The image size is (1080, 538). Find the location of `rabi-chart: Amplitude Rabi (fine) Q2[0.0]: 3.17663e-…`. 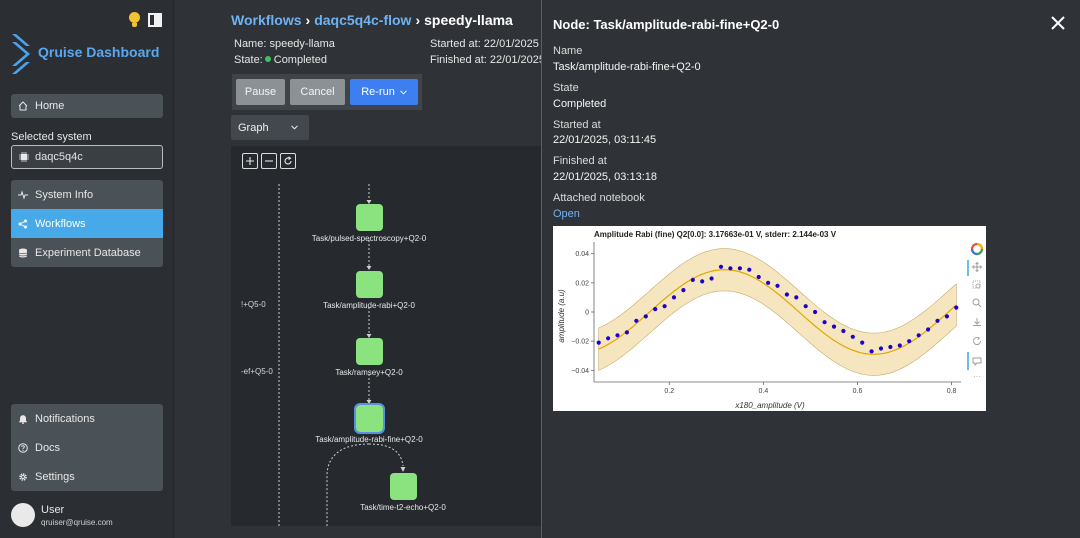

rabi-chart: Amplitude Rabi (fine) Q2[0.0]: 3.17663e-… is located at coordinates (770, 320).